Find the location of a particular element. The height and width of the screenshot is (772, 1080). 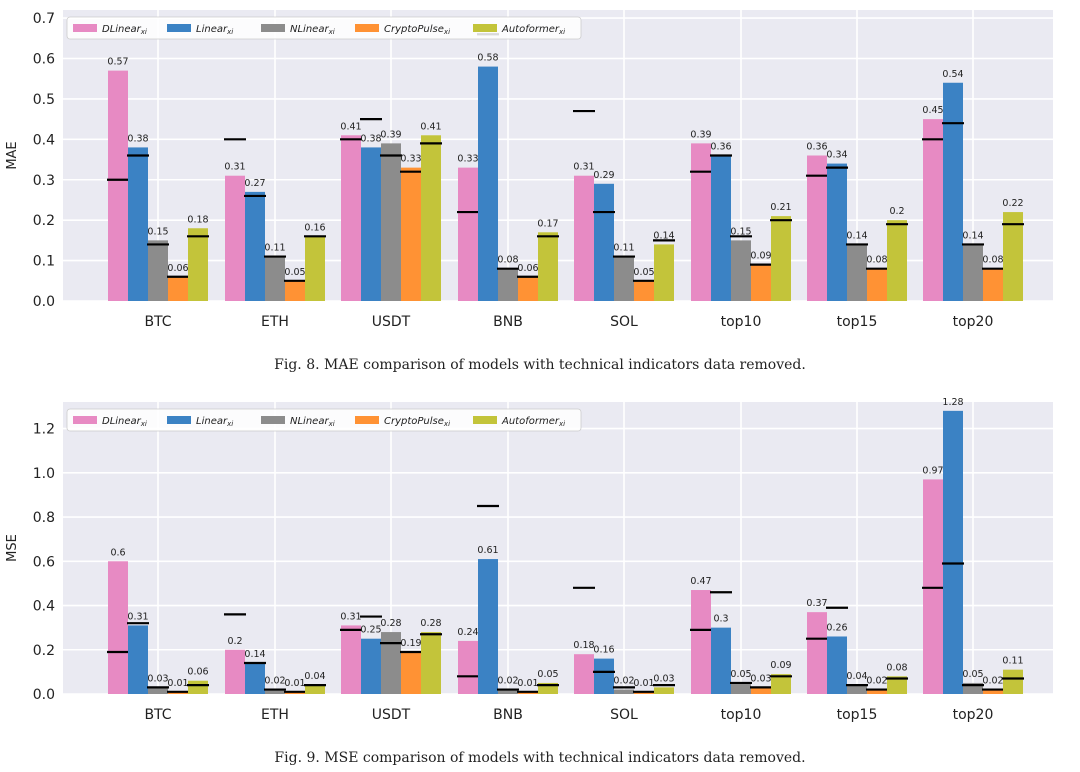

mse-bar-dlinear-sol is located at coordinates (584, 674).